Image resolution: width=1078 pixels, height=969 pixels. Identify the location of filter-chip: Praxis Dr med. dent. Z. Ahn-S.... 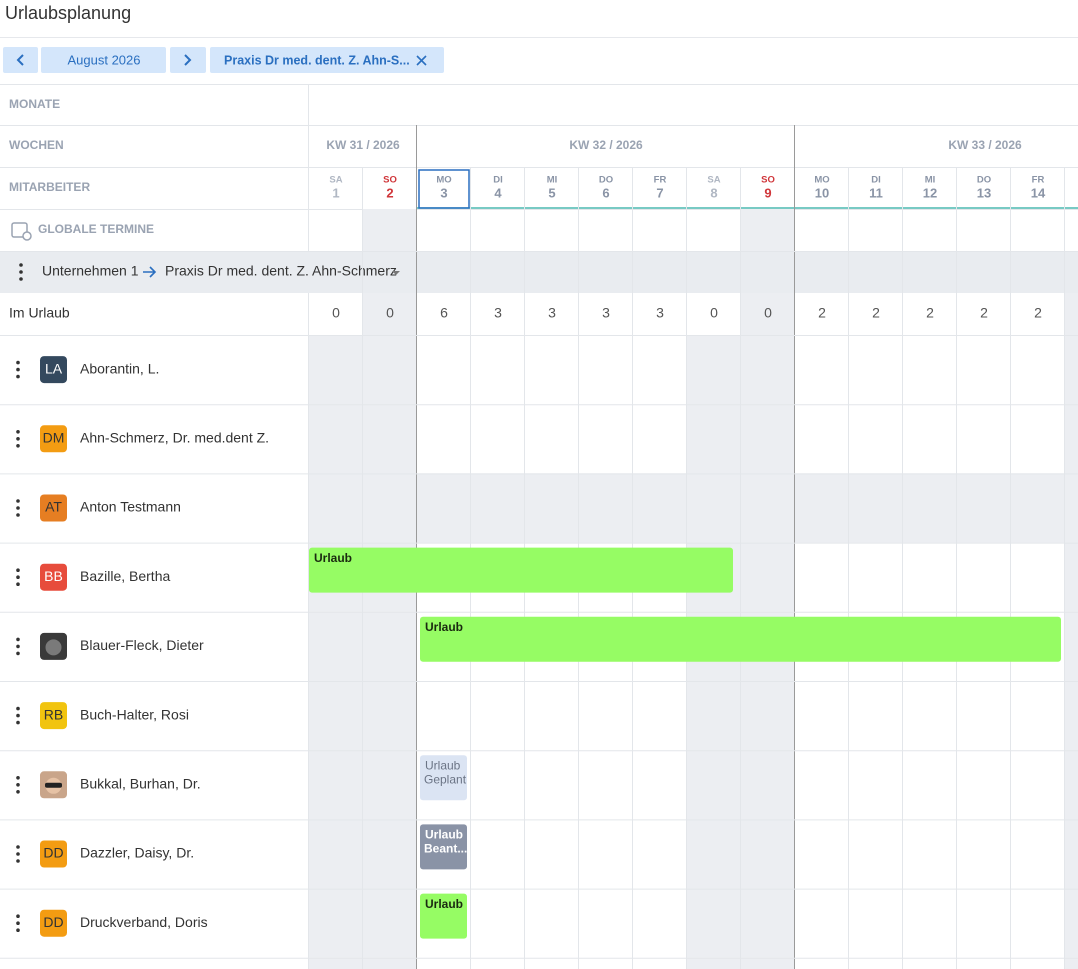
(327, 60).